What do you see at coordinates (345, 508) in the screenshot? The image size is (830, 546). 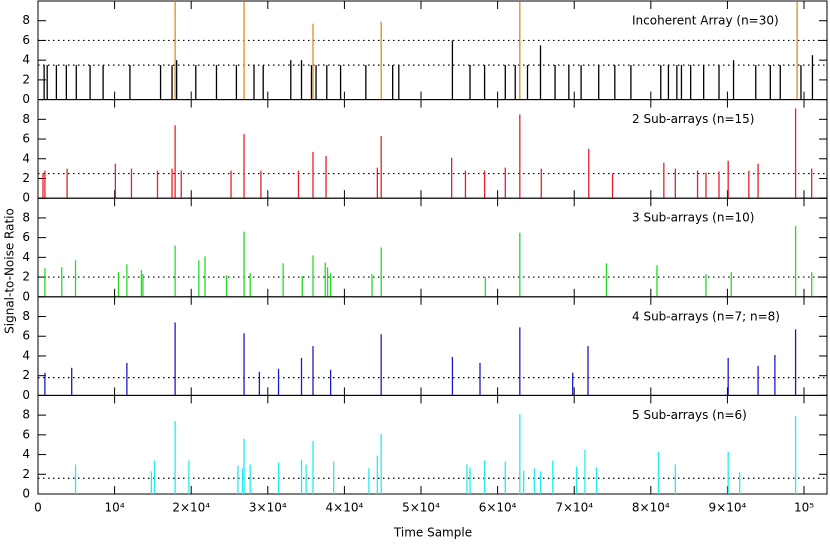 I see `x-tick-label: 4×10⁴` at bounding box center [345, 508].